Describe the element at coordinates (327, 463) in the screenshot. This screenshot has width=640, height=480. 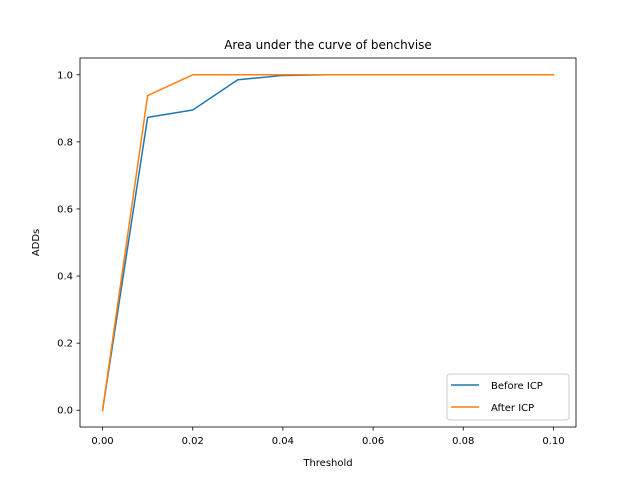
I see `x-axis-label: Threshold` at that location.